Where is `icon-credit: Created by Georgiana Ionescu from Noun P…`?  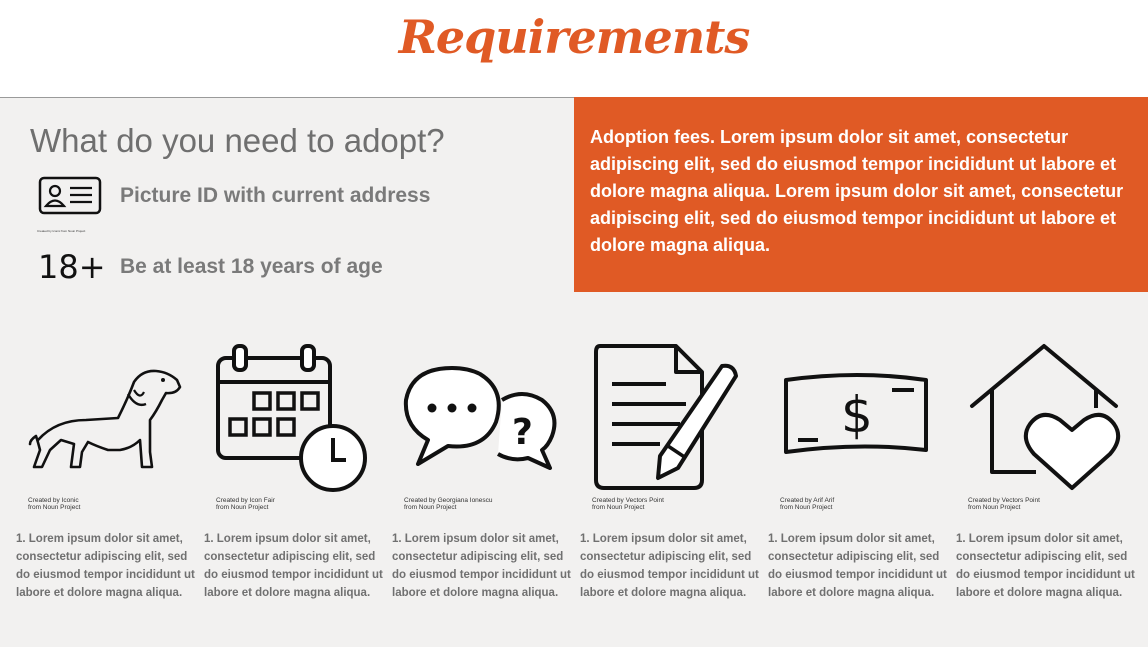
icon-credit: Created by Georgiana Ionescu from Noun P… is located at coordinates (448, 504).